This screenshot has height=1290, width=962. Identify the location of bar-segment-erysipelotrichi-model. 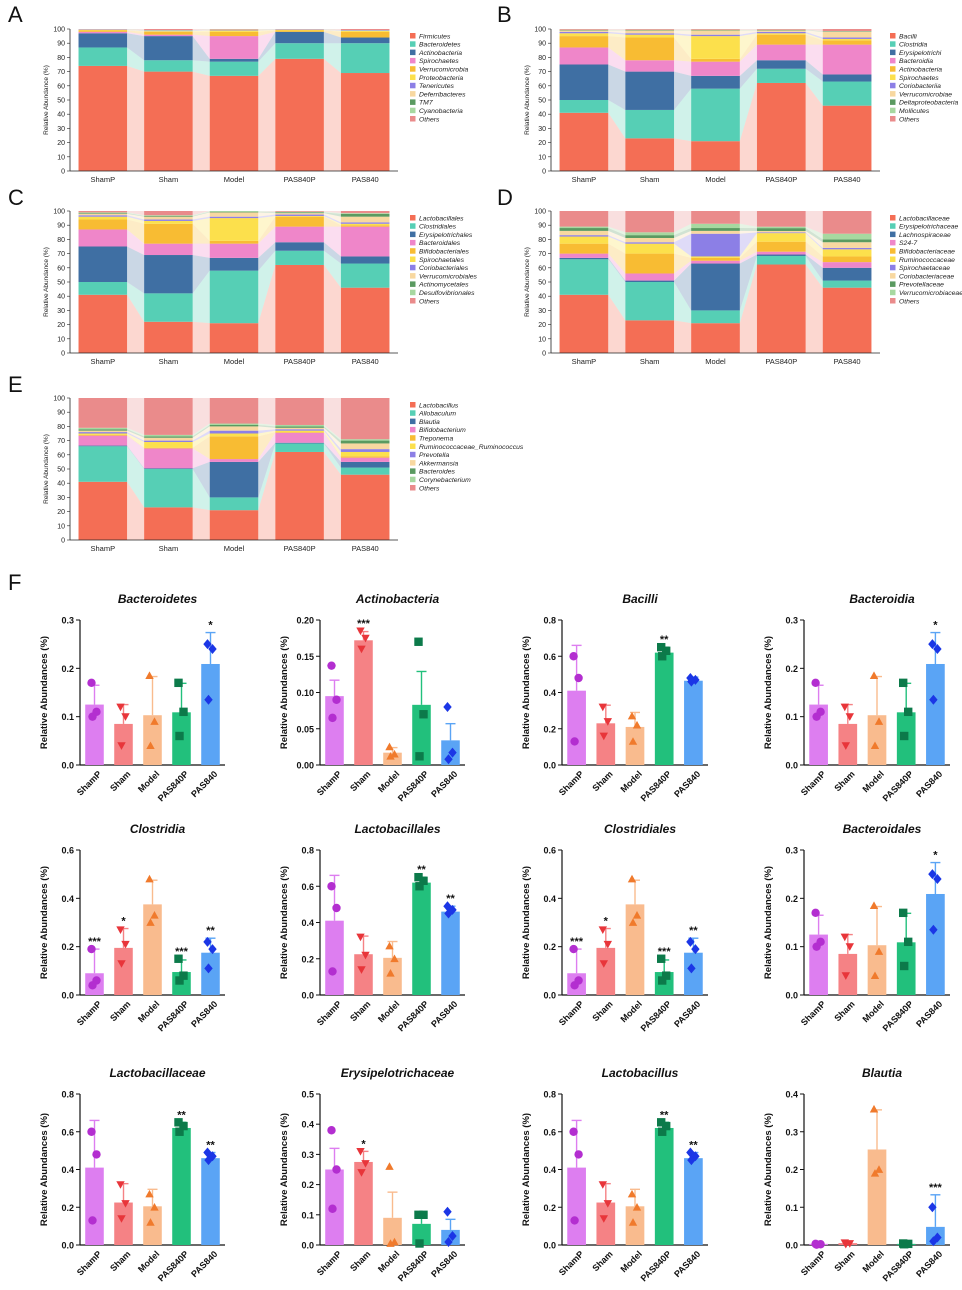
(715, 82).